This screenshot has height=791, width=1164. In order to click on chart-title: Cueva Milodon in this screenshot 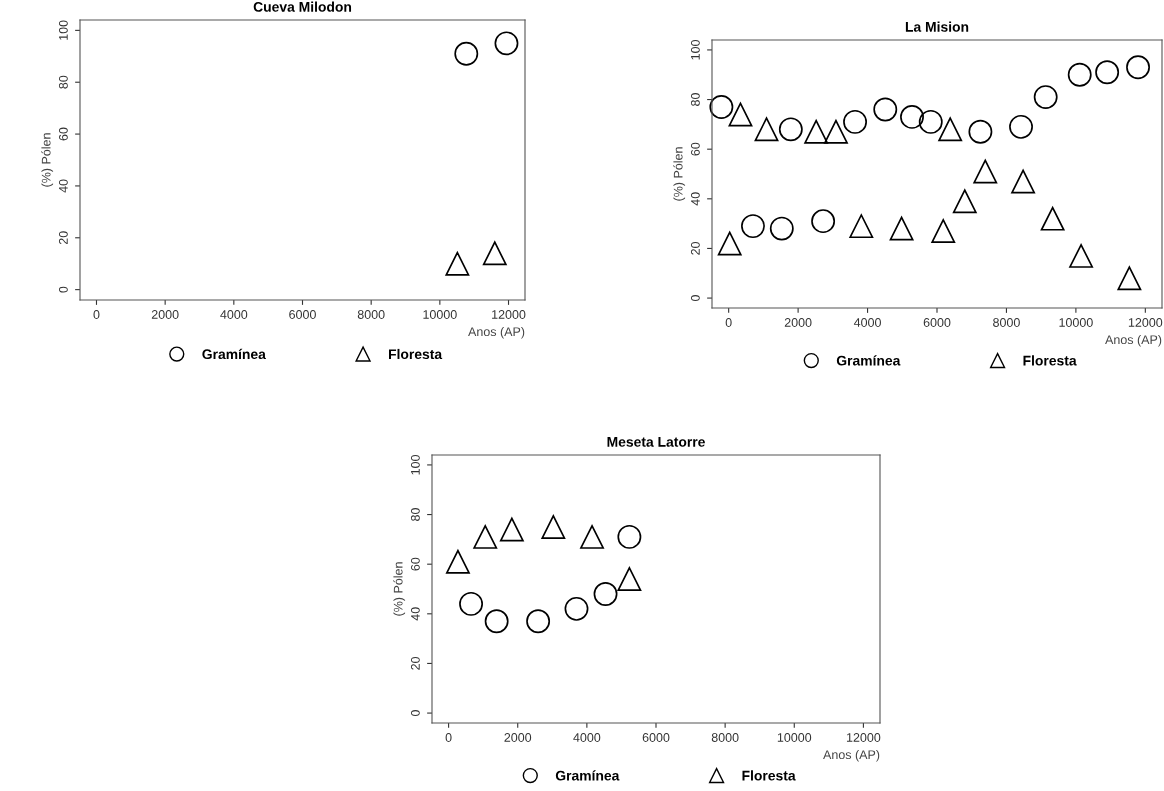, I will do `click(302, 6)`.